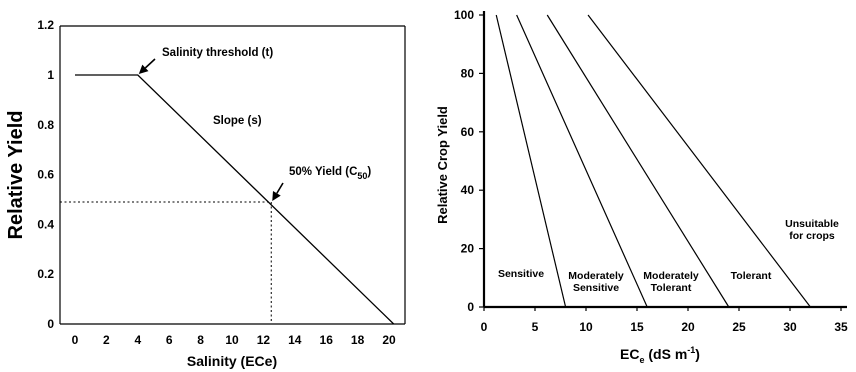  I want to click on right-y-axis-label: Relative Crop Yield, so click(442, 165).